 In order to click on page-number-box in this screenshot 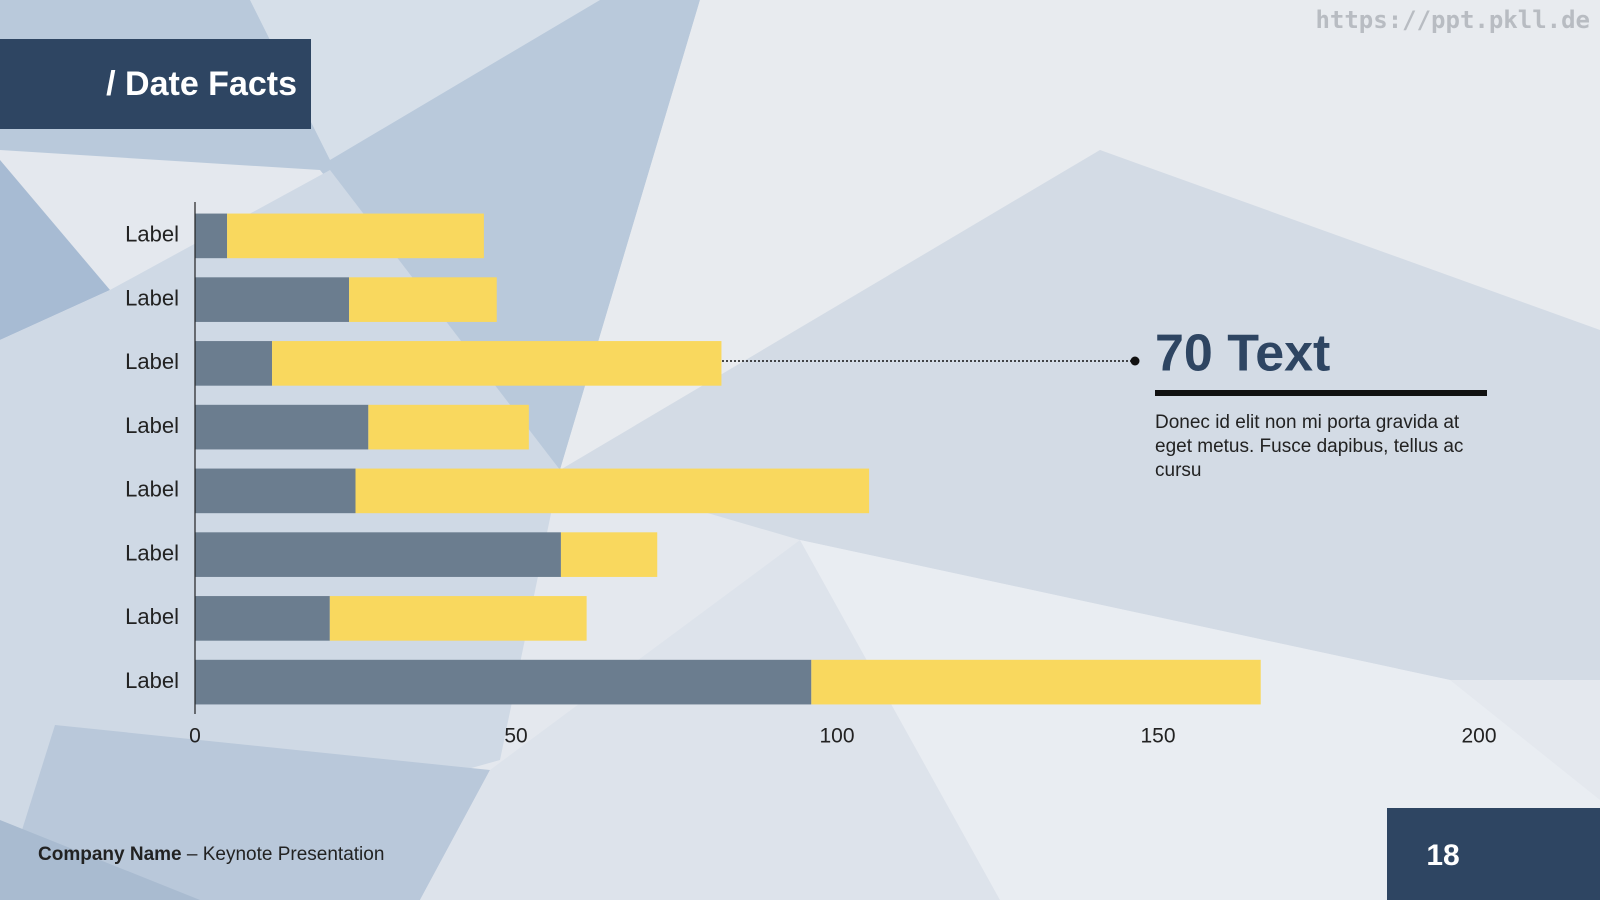, I will do `click(1493, 854)`.